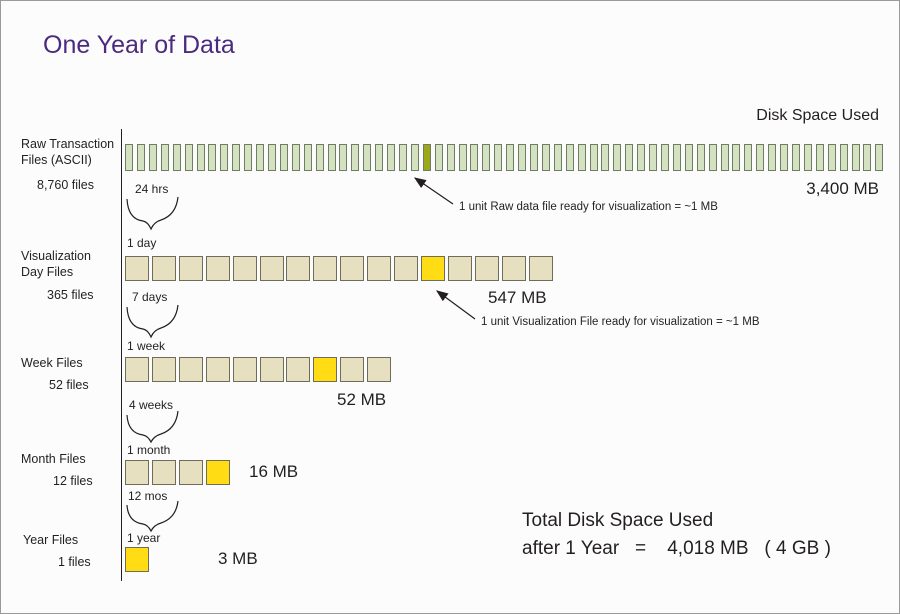 The height and width of the screenshot is (614, 900). What do you see at coordinates (148, 496) in the screenshot?
I see `period-label-12mos: 12 mos` at bounding box center [148, 496].